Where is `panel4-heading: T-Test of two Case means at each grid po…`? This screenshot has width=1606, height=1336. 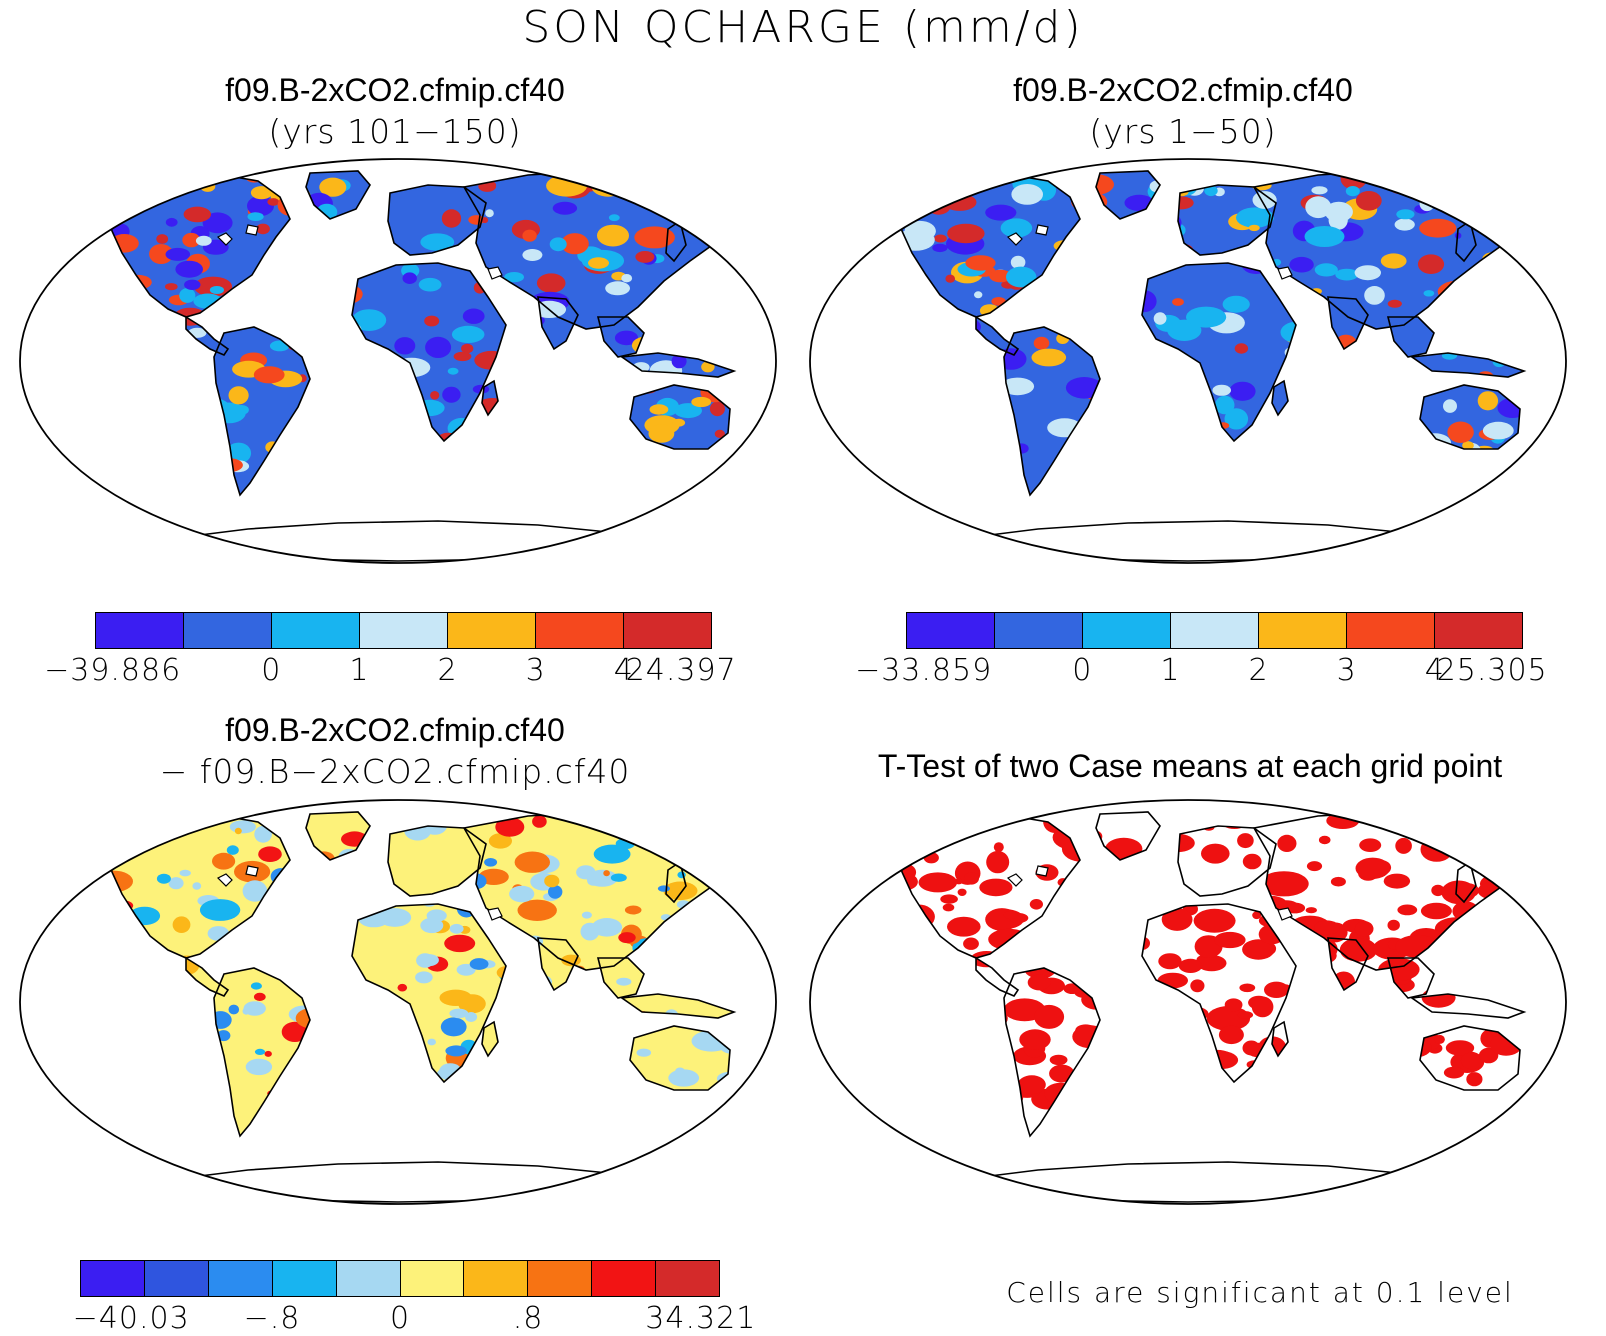 panel4-heading: T-Test of two Case means at each grid po… is located at coordinates (1190, 766).